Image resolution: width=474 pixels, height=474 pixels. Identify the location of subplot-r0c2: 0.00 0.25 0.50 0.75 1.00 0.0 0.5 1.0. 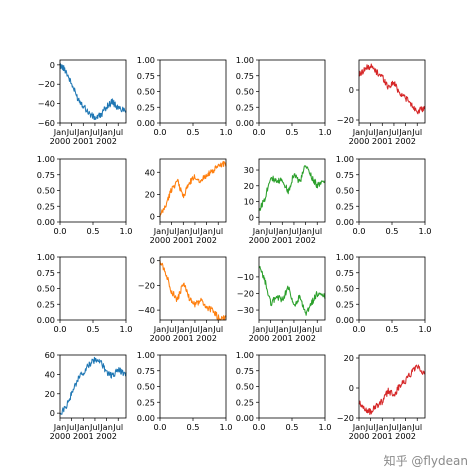
(284, 96).